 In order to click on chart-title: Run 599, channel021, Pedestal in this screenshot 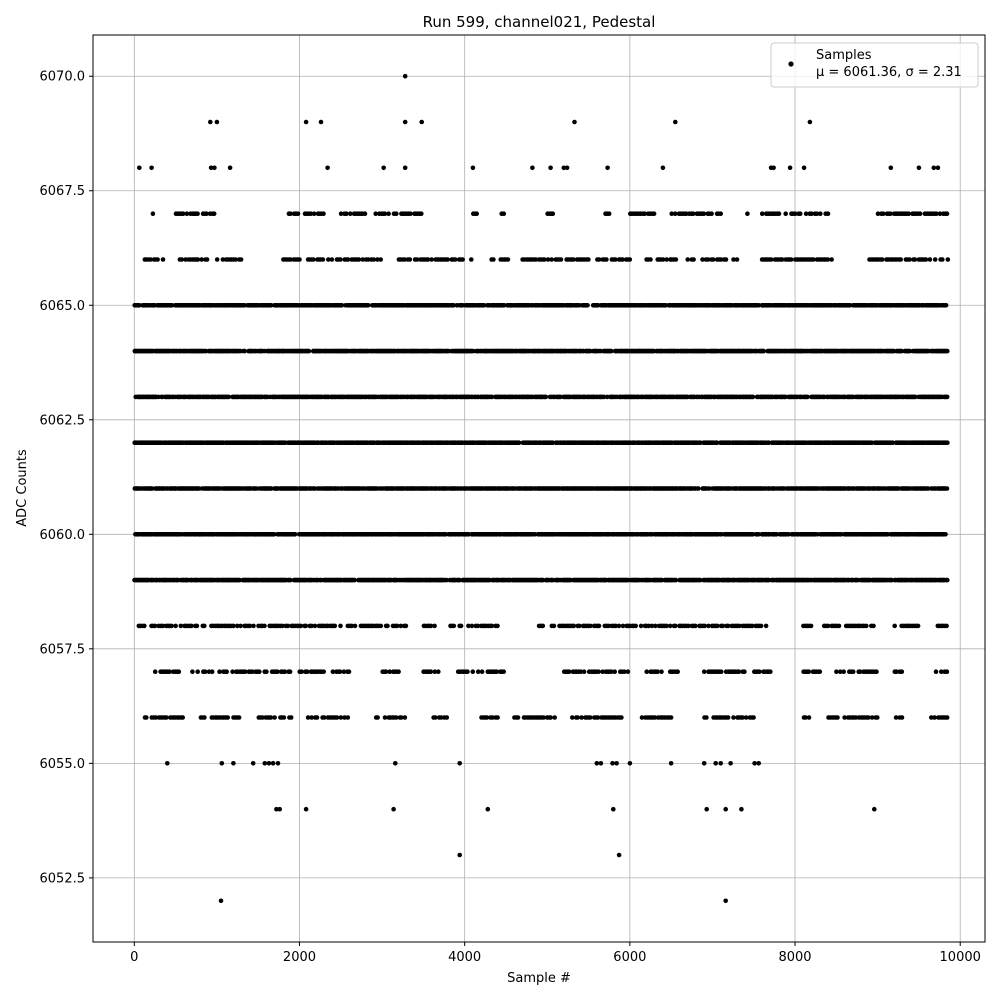, I will do `click(539, 22)`.